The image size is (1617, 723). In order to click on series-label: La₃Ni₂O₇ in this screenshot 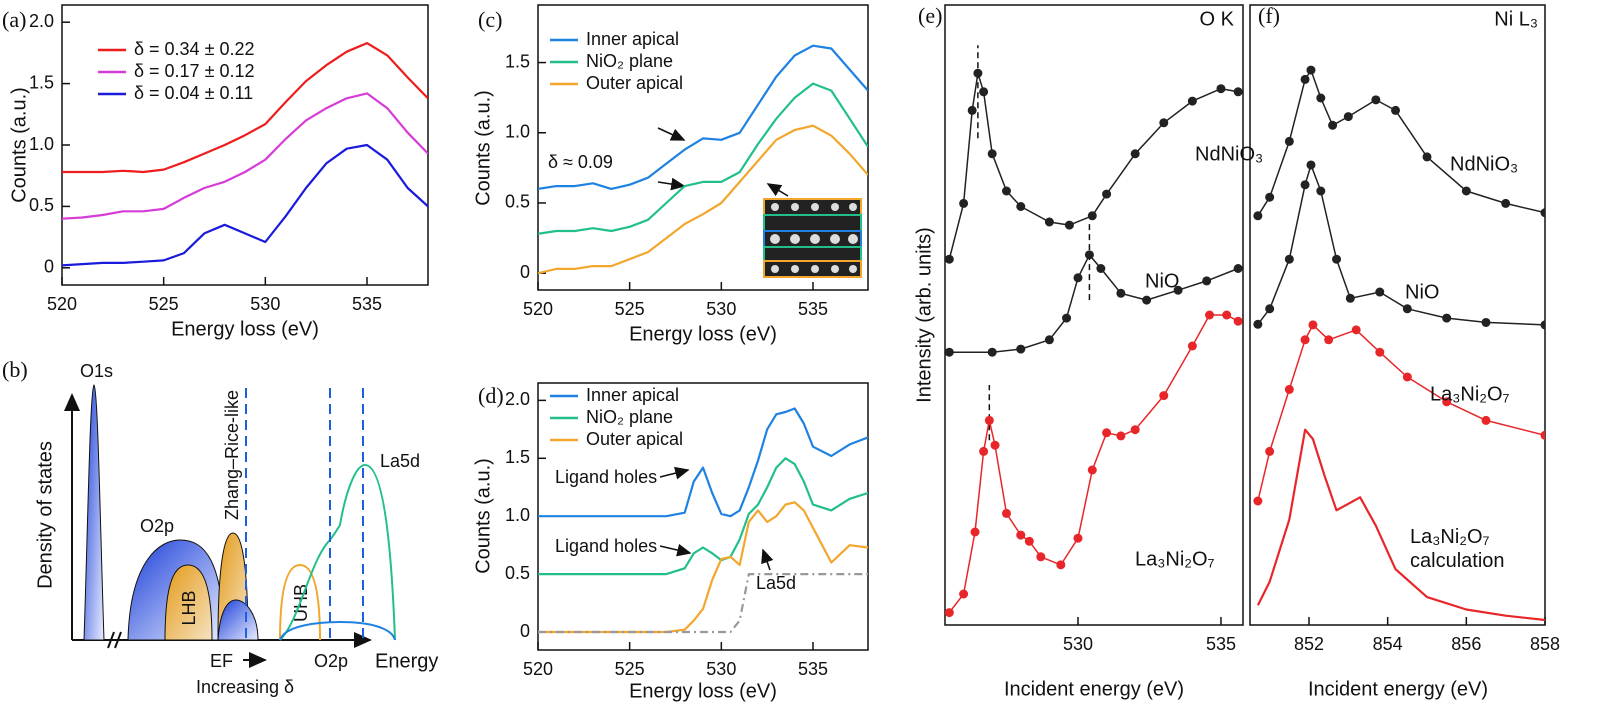, I will do `click(1470, 394)`.